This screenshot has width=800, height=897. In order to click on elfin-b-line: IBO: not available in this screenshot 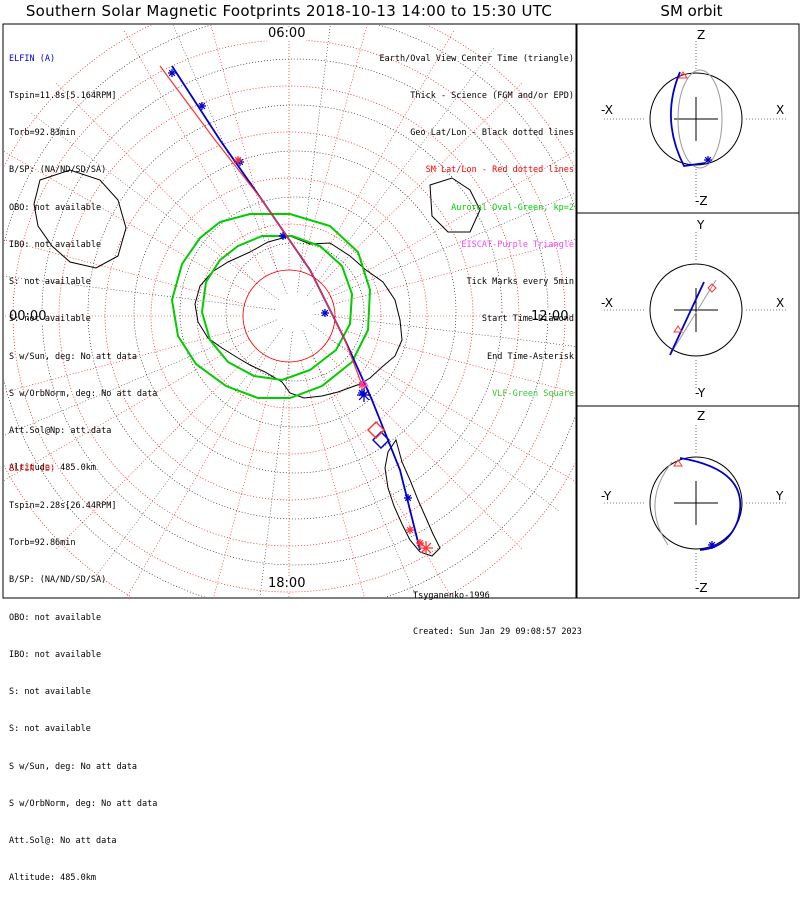, I will do `click(55, 654)`.